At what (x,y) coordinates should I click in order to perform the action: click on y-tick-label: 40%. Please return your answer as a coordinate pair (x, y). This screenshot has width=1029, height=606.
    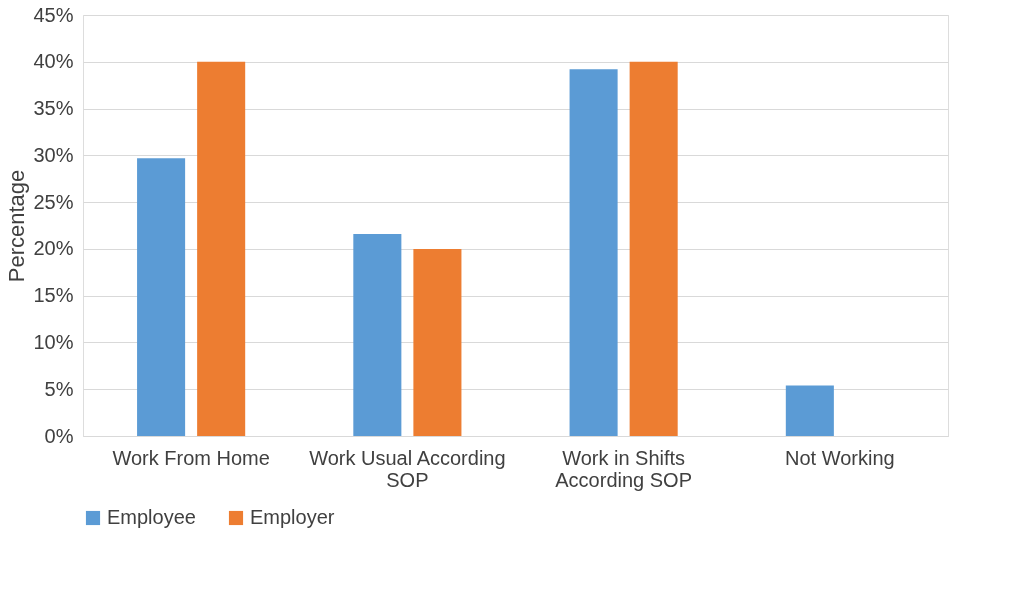
    Looking at the image, I should click on (53, 61).